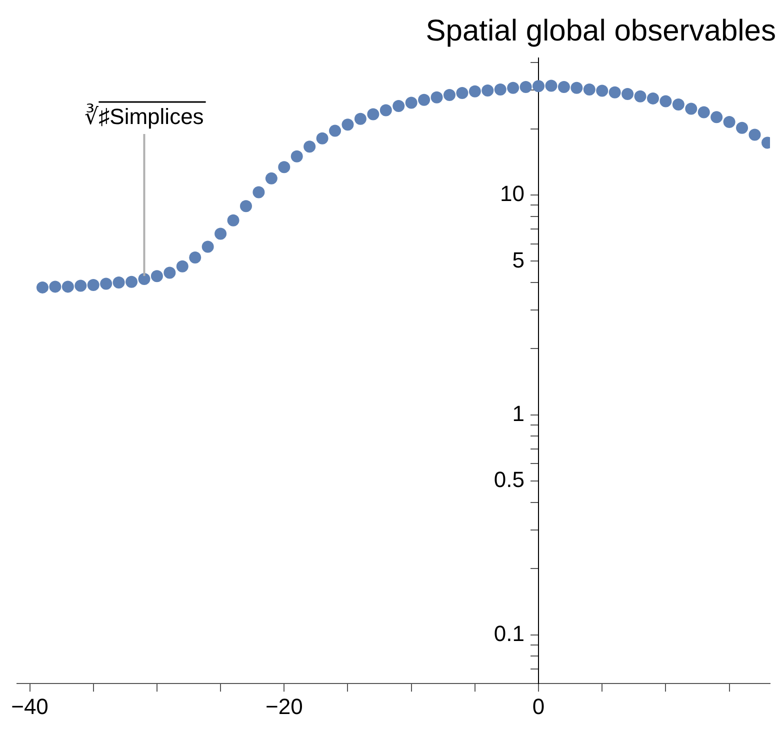 The image size is (784, 732). Describe the element at coordinates (512, 193) in the screenshot. I see `y-tick-label: 10` at that location.